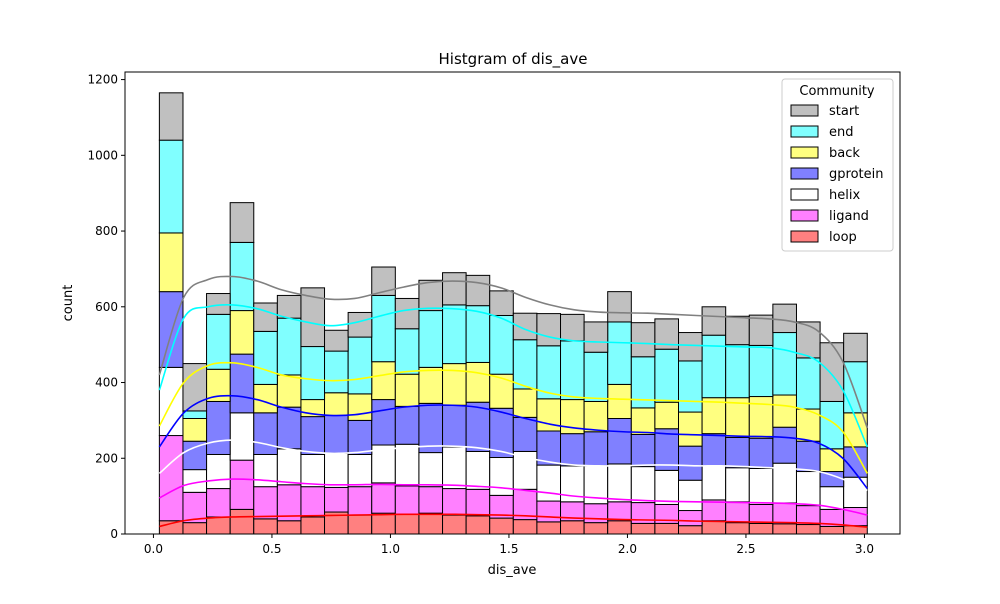  Describe the element at coordinates (804, 236) in the screenshot. I see `legend-swatch-loop` at that location.